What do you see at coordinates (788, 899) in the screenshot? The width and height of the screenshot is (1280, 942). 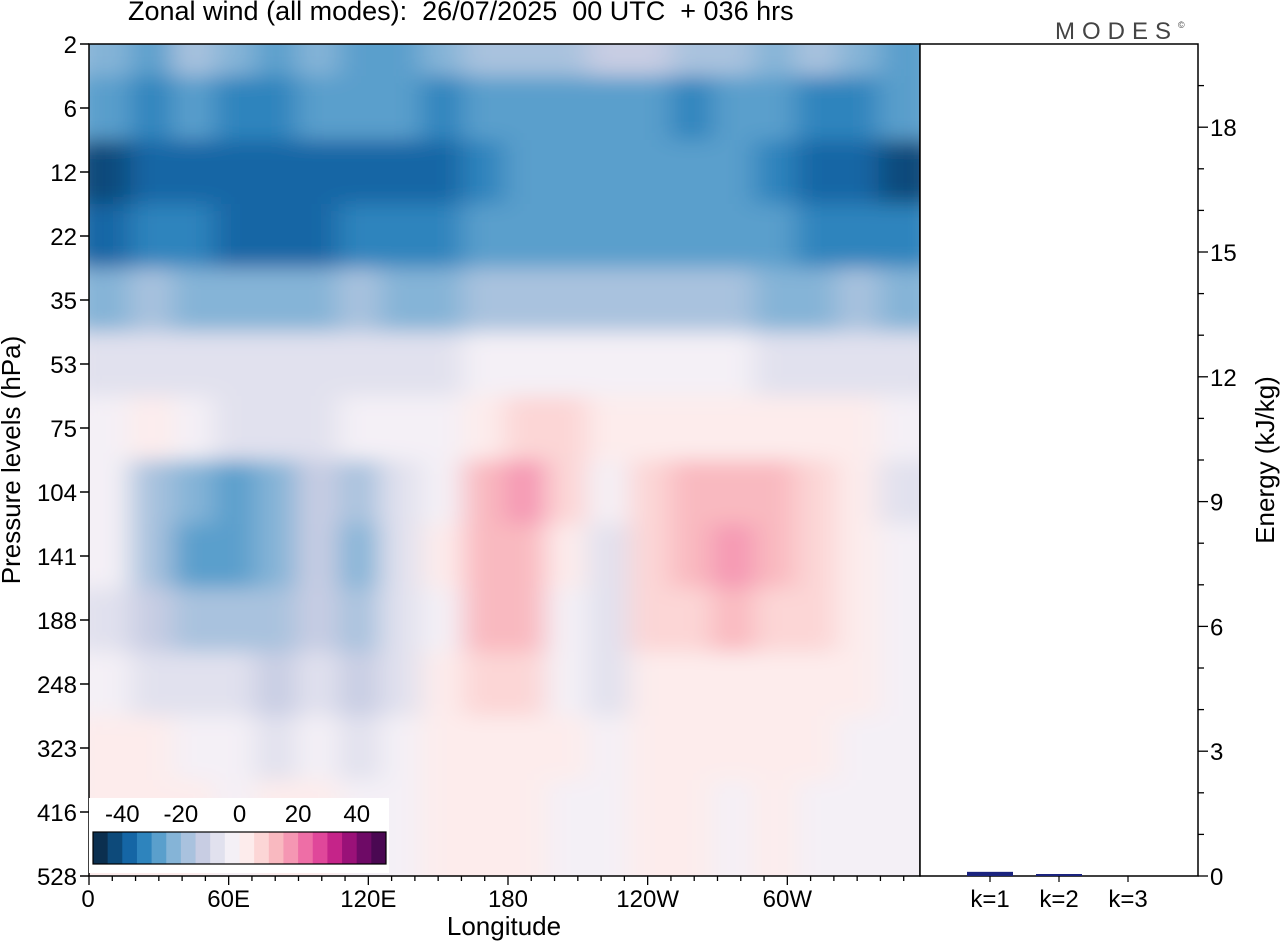 I see `x-tick-label: 60W` at bounding box center [788, 899].